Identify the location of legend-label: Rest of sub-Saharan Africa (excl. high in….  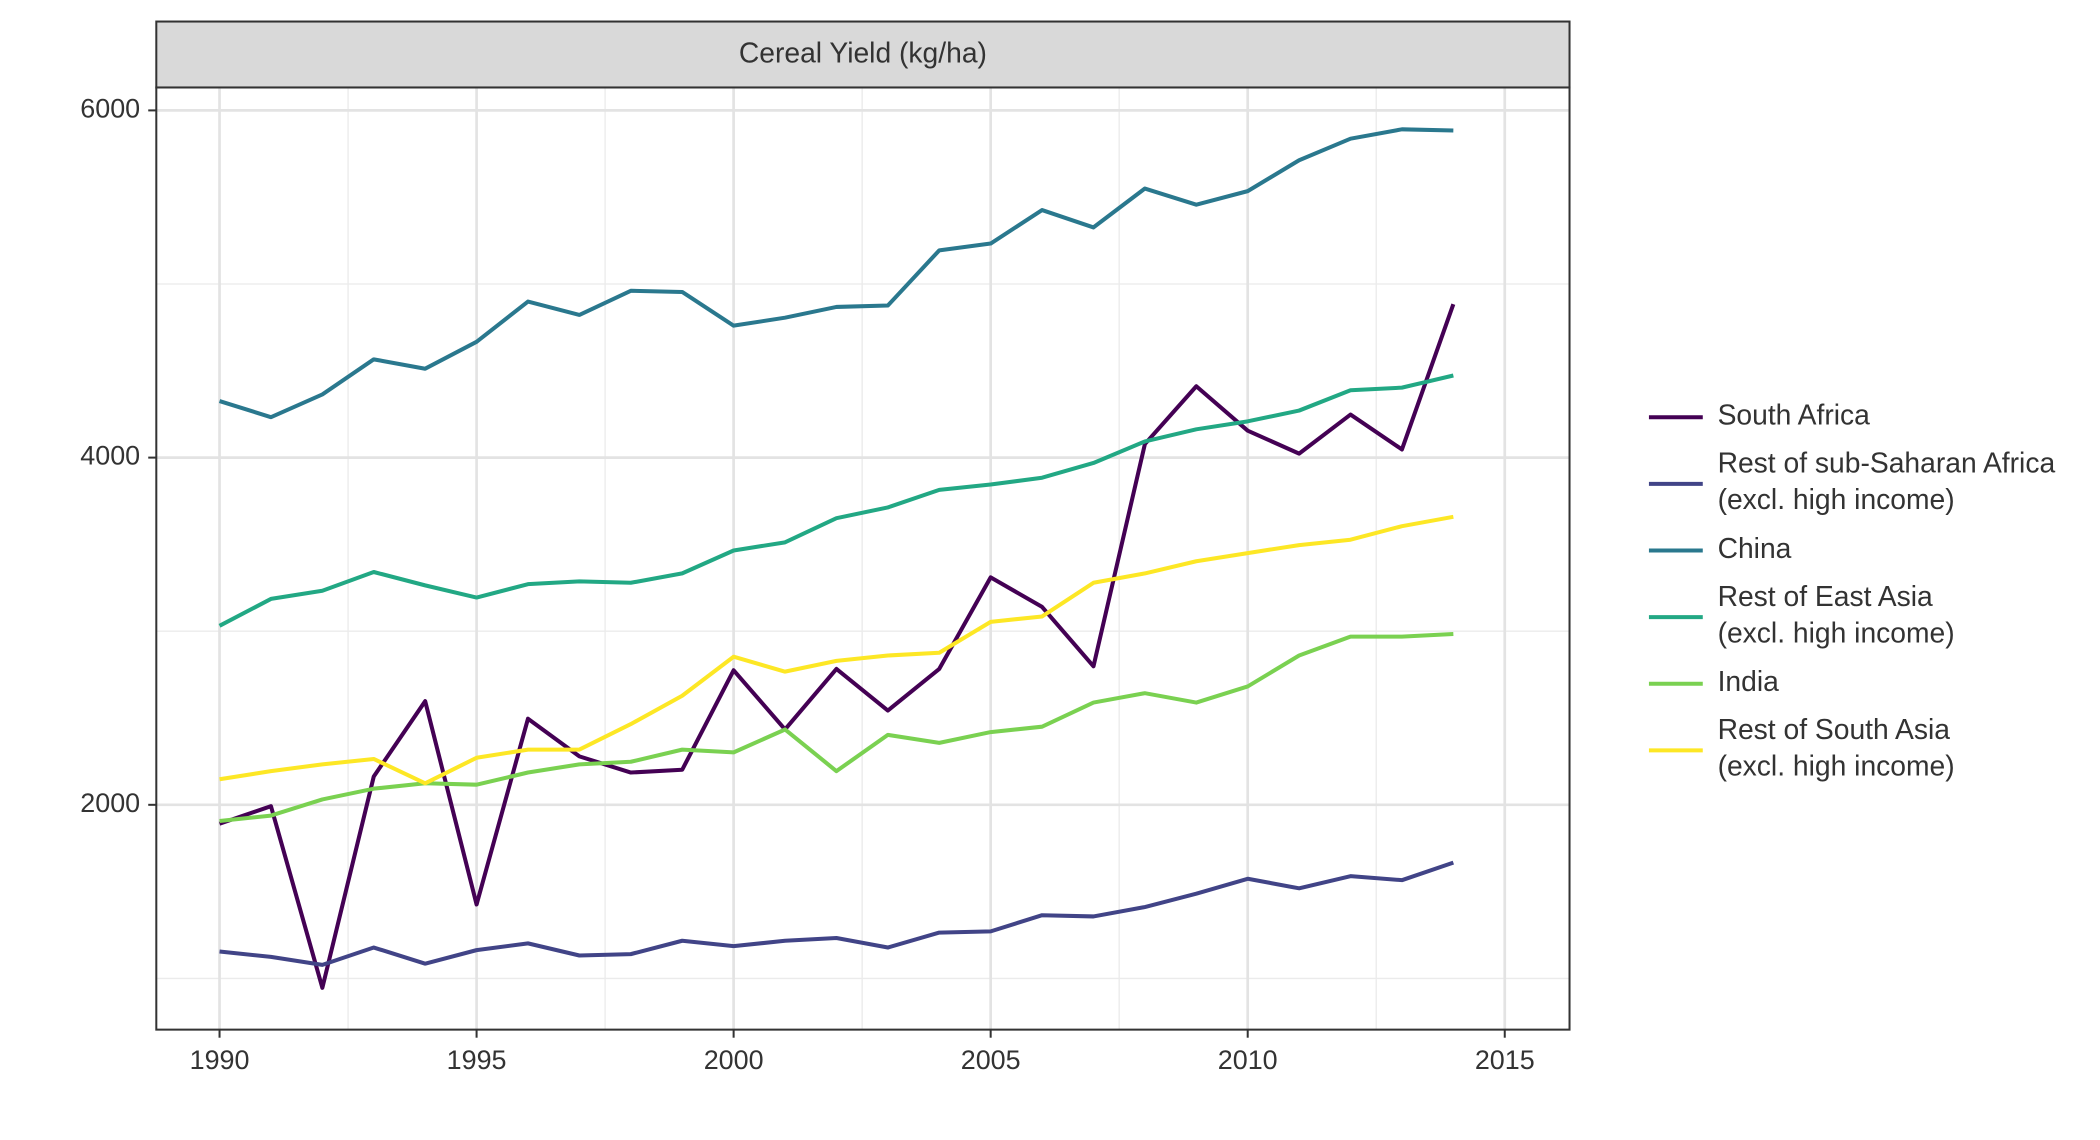
(1887, 481).